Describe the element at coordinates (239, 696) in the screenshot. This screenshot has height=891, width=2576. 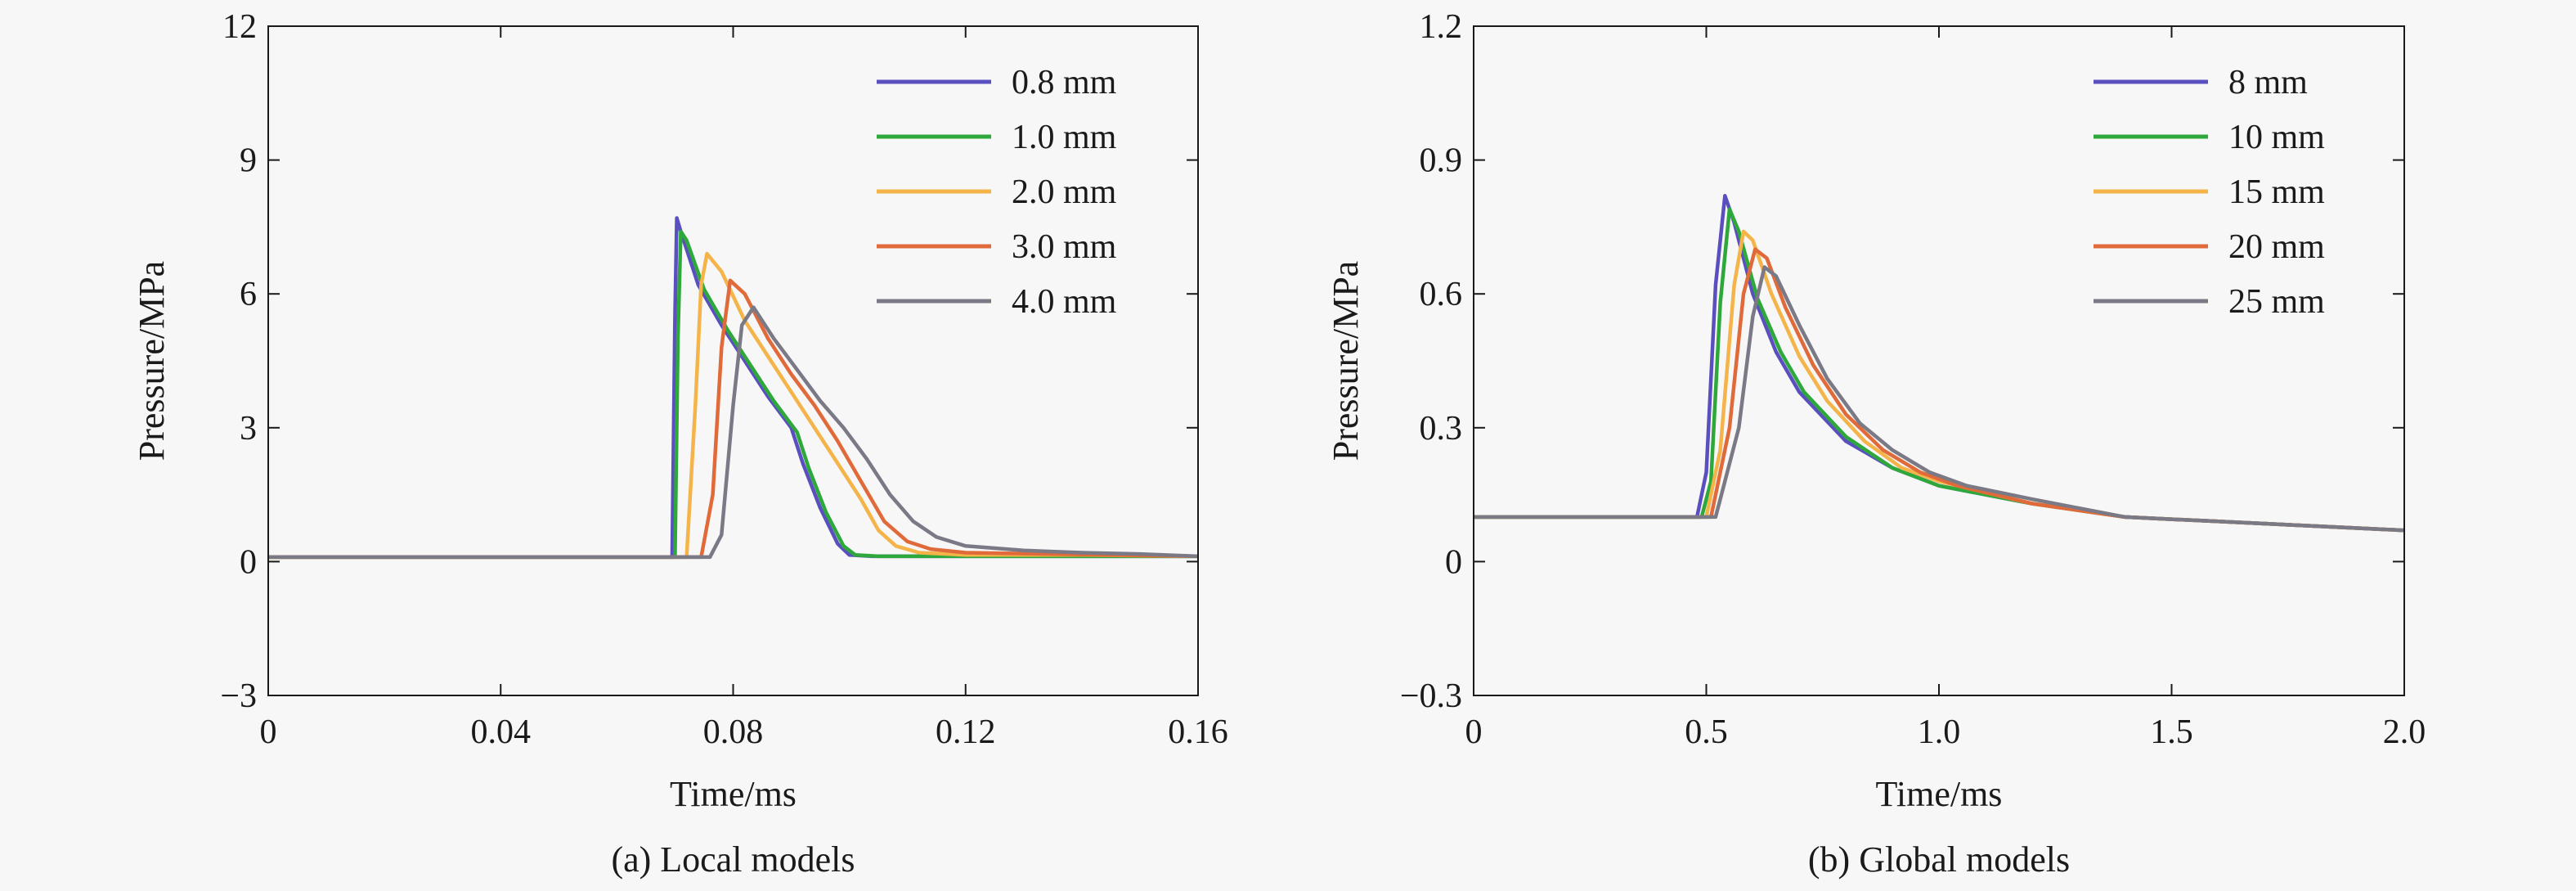
I see `y-tick-label: −3` at that location.